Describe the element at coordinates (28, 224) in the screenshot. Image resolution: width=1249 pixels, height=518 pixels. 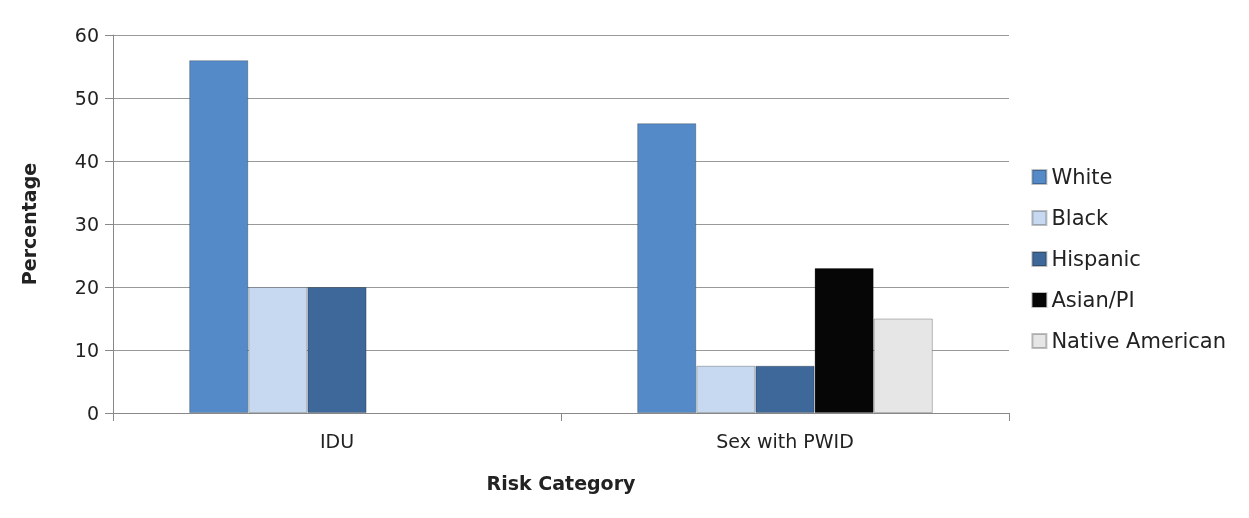
I see `y-axis-title: Percentage` at that location.